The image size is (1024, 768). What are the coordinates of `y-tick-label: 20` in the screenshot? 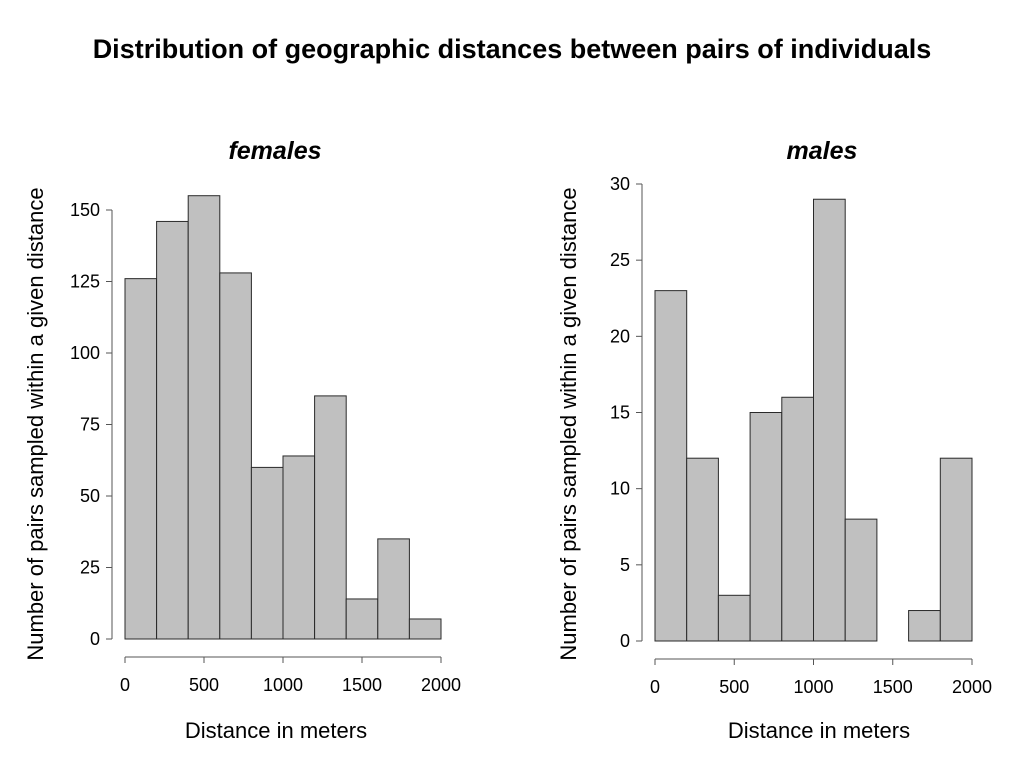 It's located at (620, 336).